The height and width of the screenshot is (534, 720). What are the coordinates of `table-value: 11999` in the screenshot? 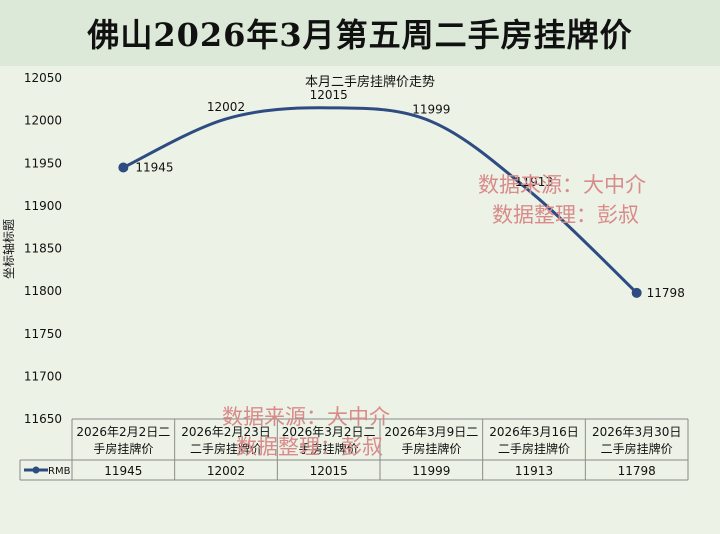 It's located at (431, 471).